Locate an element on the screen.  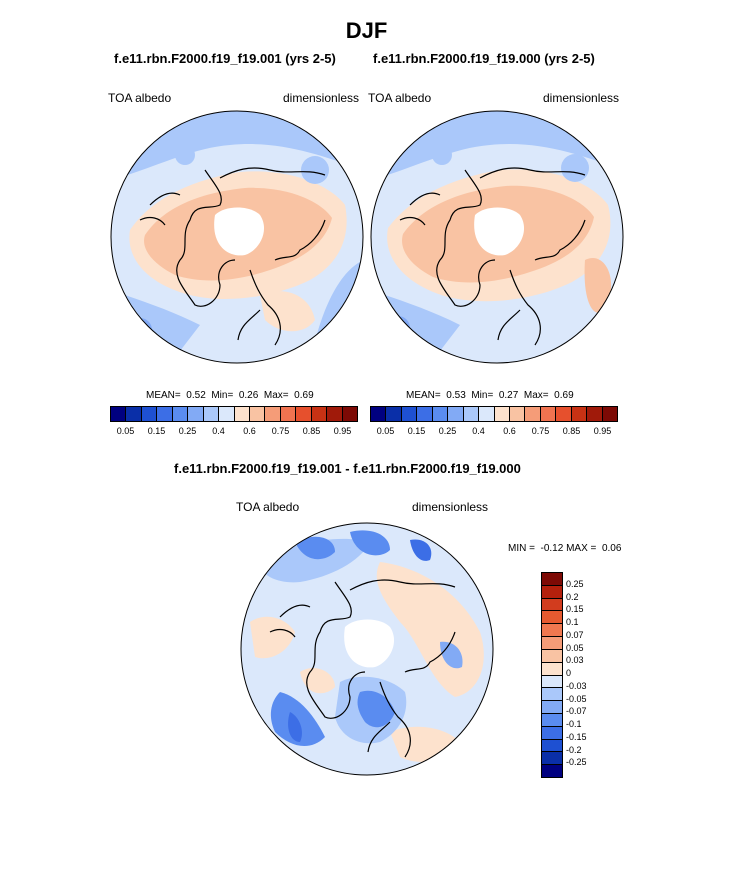
left-panel-stats: MEAN= 0.52 Min= 0.26 Max= 0.69 is located at coordinates (230, 395).